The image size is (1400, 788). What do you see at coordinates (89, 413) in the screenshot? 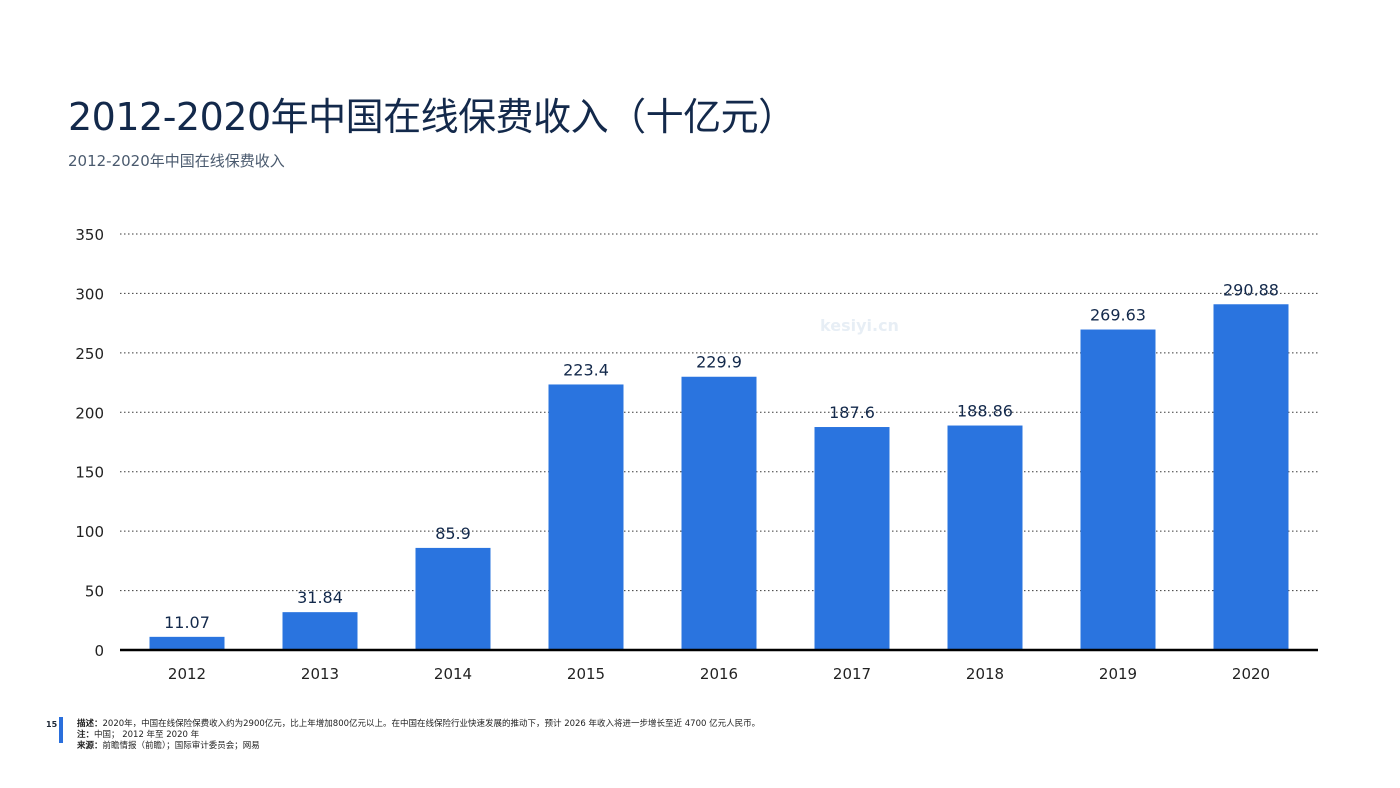
I see `y-tick-label: 200` at bounding box center [89, 413].